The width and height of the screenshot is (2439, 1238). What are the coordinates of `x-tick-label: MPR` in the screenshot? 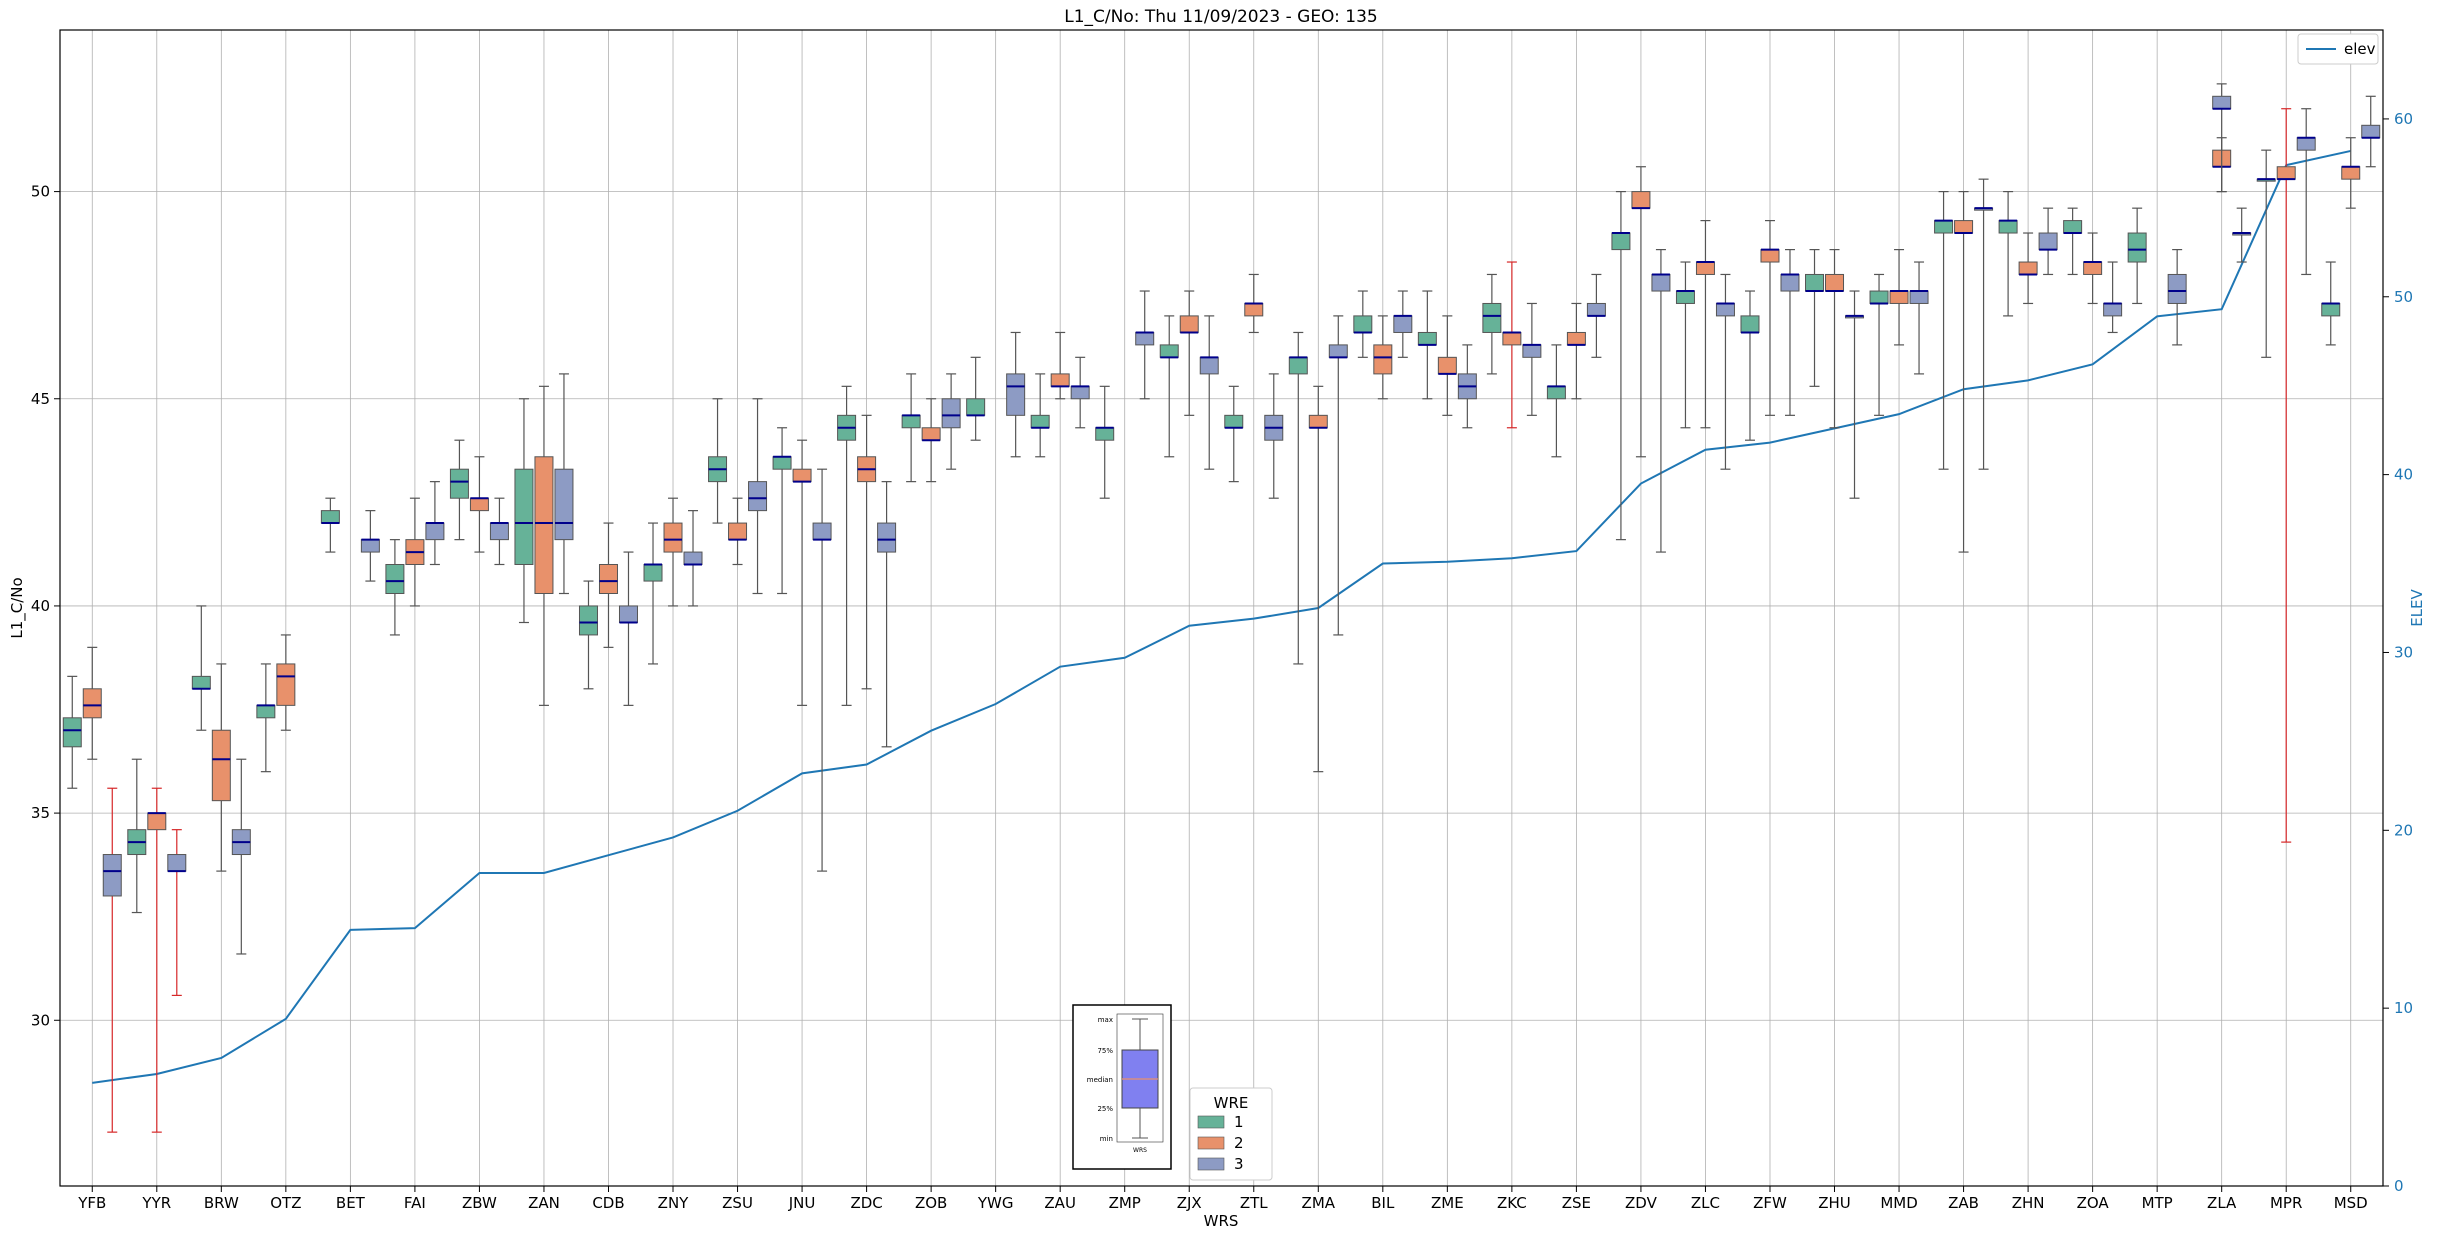 It's located at (2286, 1203).